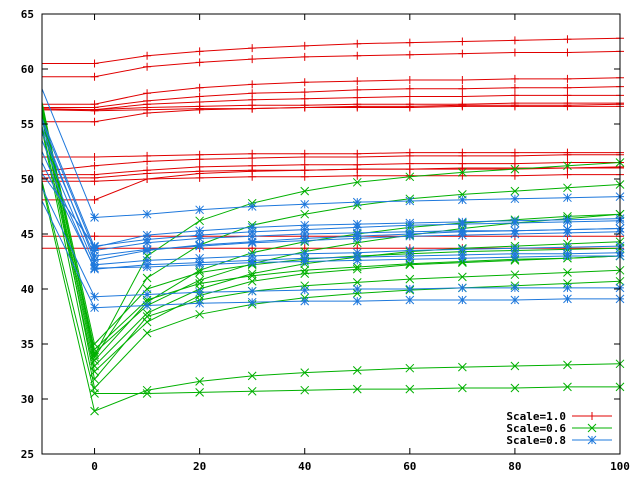  Describe the element at coordinates (620, 466) in the screenshot. I see `x-tick-label: 100` at that location.